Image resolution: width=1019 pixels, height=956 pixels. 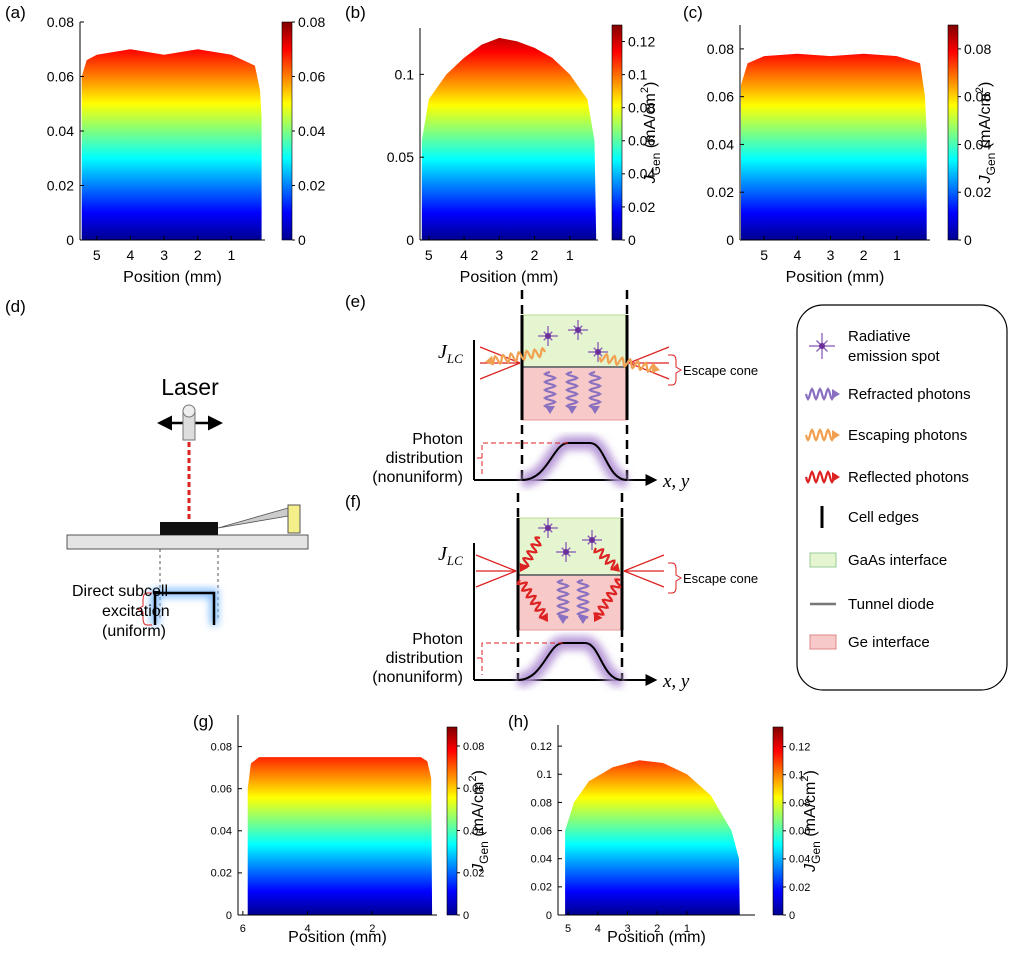 I want to click on jlc-label: JLC, so click(x=450, y=555).